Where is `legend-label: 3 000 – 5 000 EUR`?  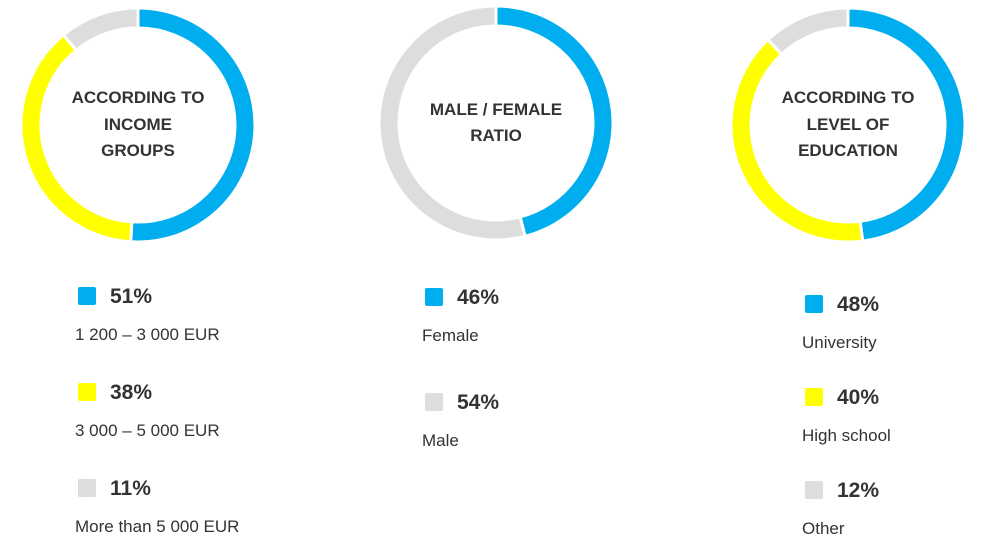 legend-label: 3 000 – 5 000 EUR is located at coordinates (147, 430).